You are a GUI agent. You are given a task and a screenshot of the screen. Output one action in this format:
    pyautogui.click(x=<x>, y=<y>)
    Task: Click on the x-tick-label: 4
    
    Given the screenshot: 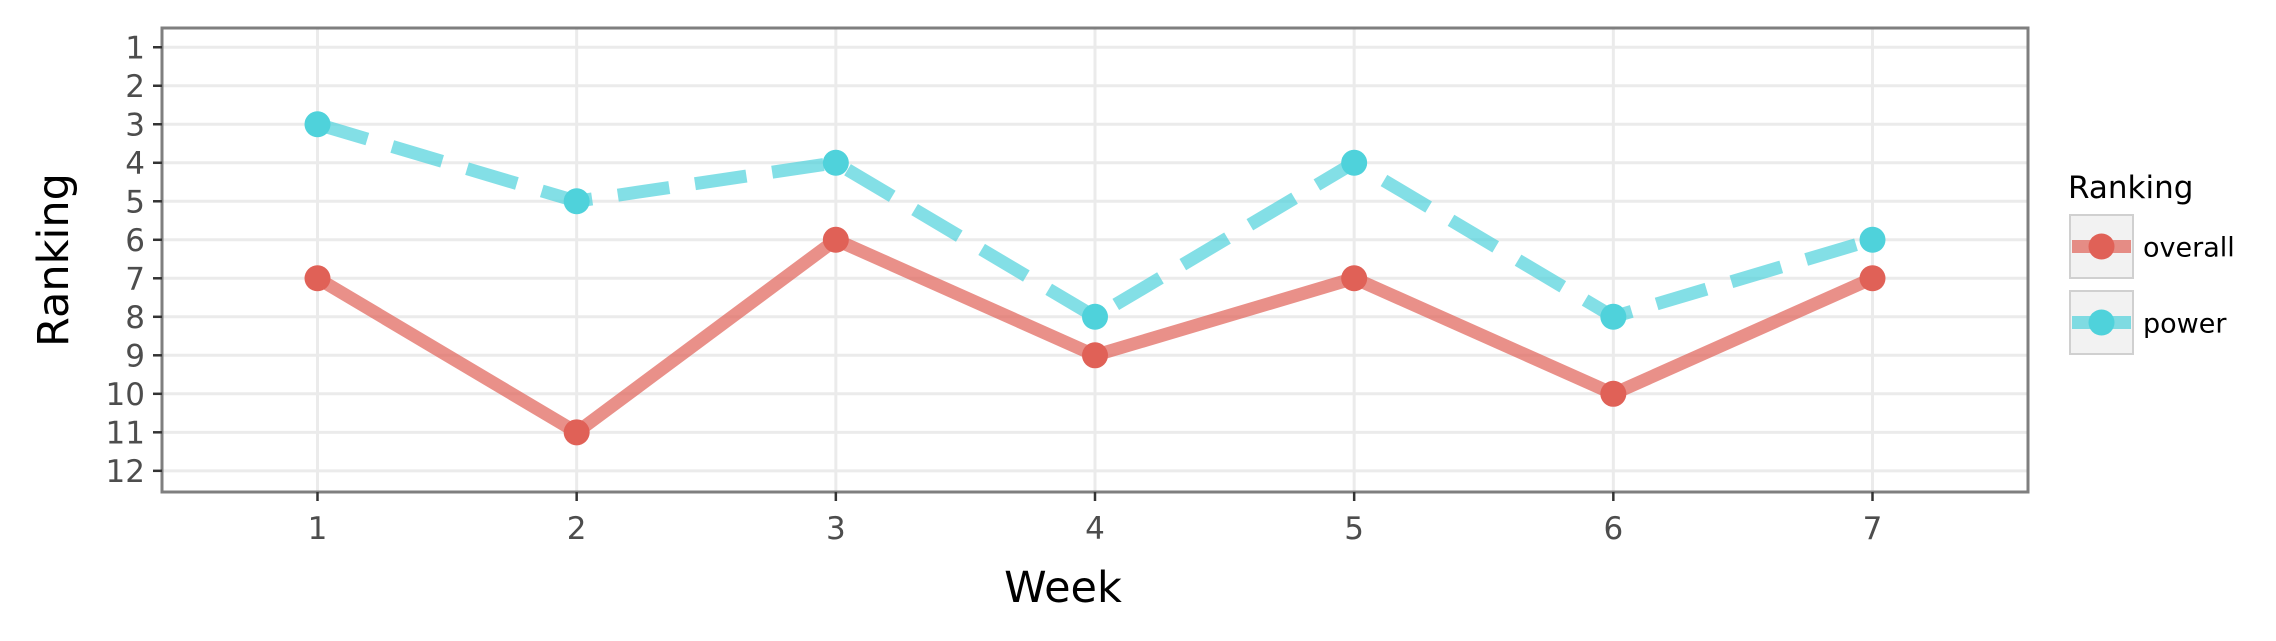 What is the action you would take?
    pyautogui.click(x=1095, y=529)
    